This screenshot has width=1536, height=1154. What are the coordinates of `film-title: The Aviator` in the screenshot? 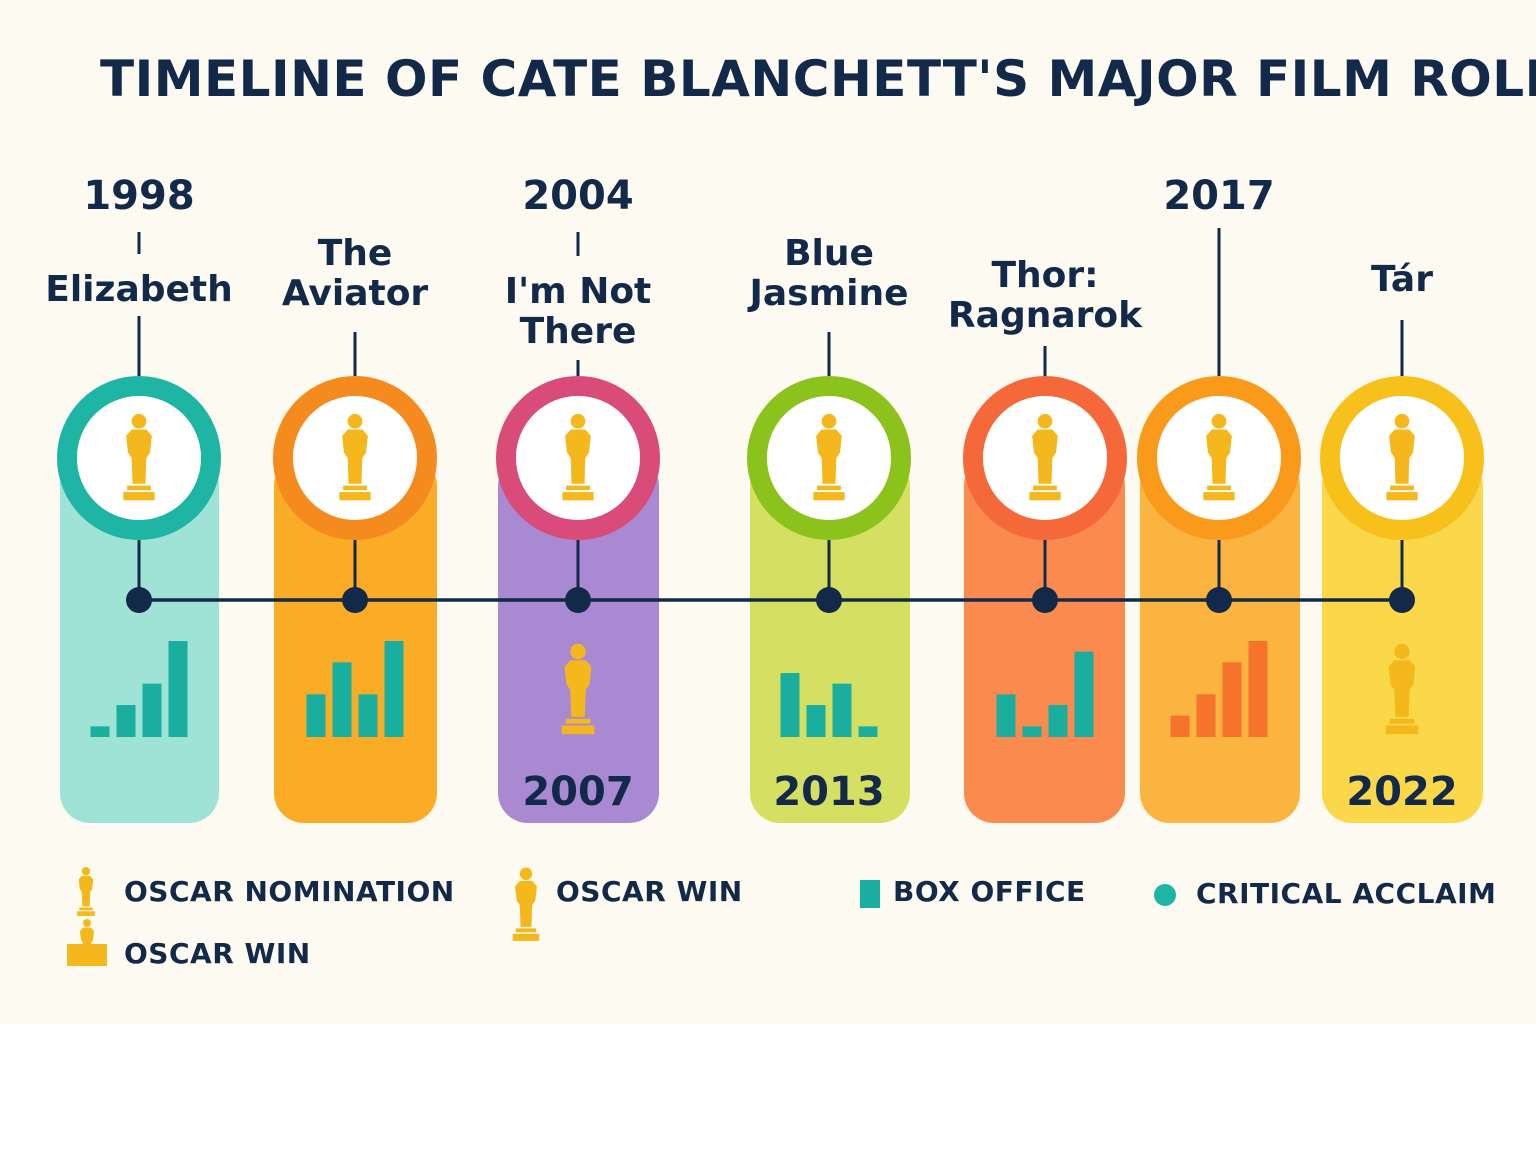 It's located at (355, 274).